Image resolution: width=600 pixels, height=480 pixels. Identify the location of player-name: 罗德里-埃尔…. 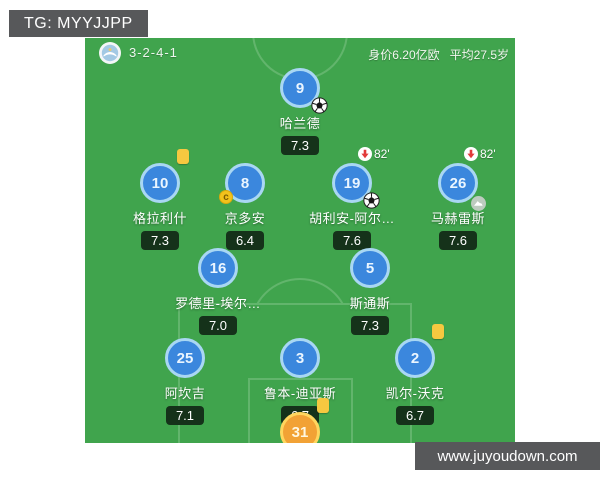
(218, 303).